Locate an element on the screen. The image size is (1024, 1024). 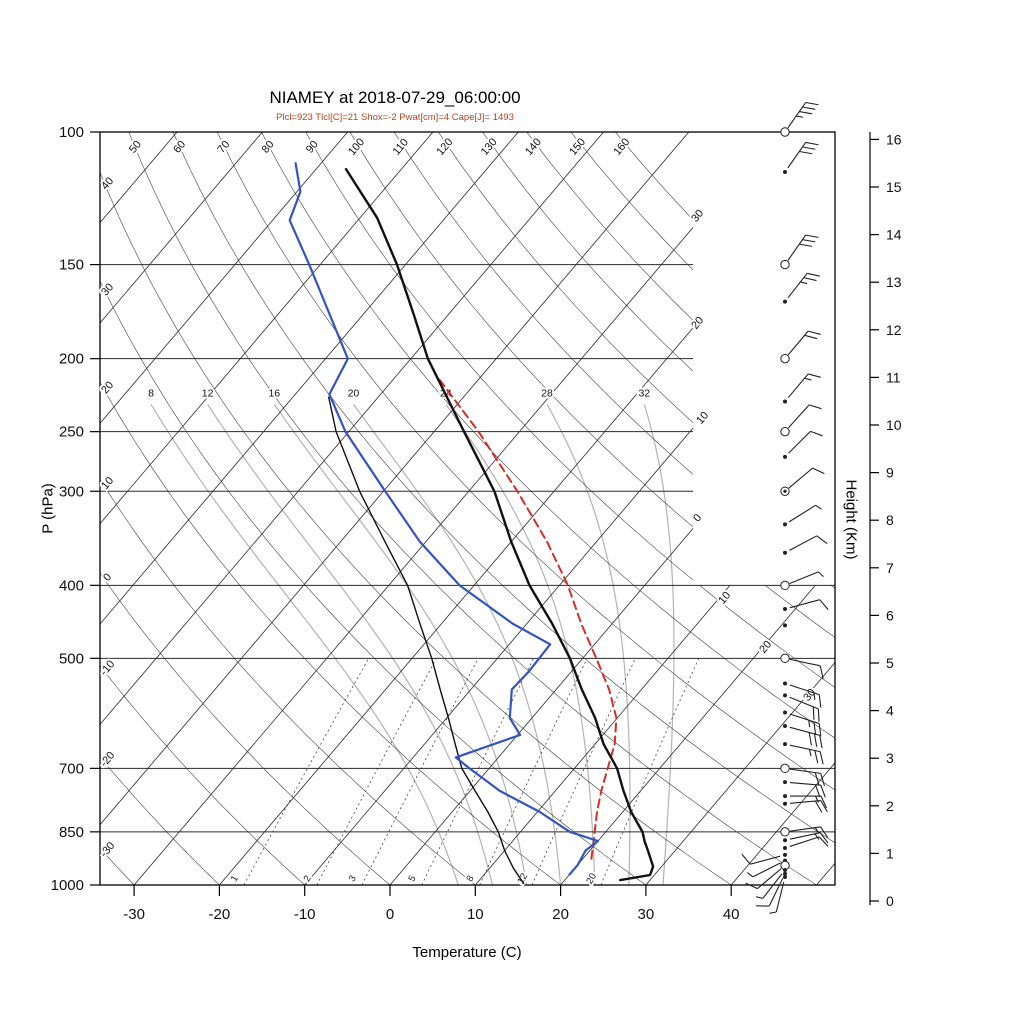
secondary-profile-curve is located at coordinates (426, 640).